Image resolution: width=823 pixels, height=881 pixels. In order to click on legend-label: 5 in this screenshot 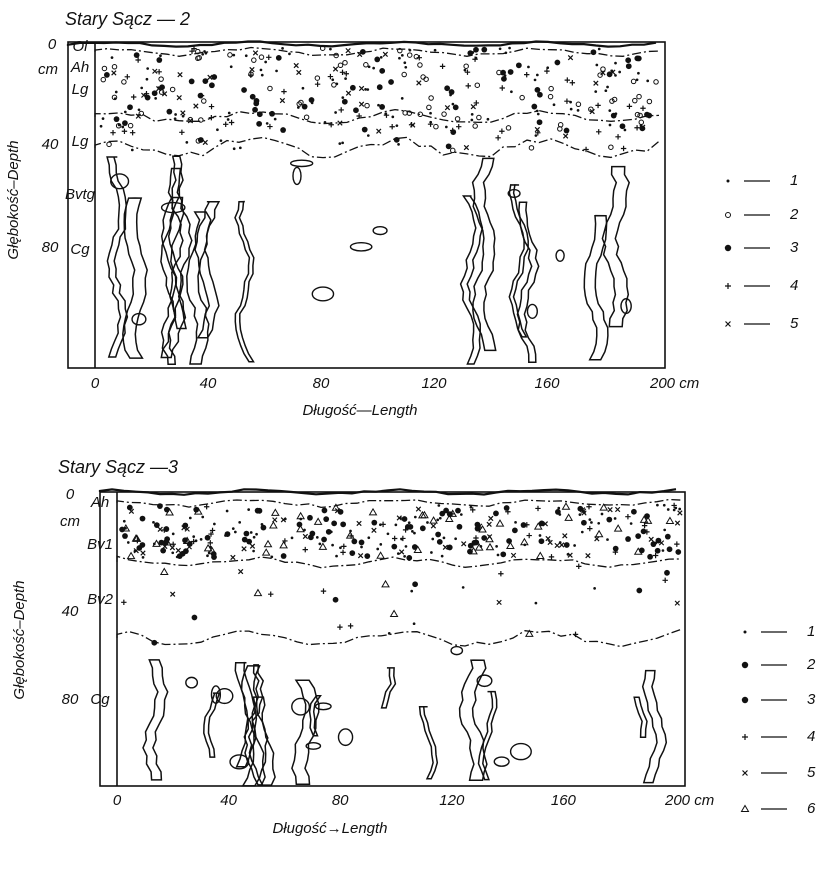, I will do `click(794, 323)`.